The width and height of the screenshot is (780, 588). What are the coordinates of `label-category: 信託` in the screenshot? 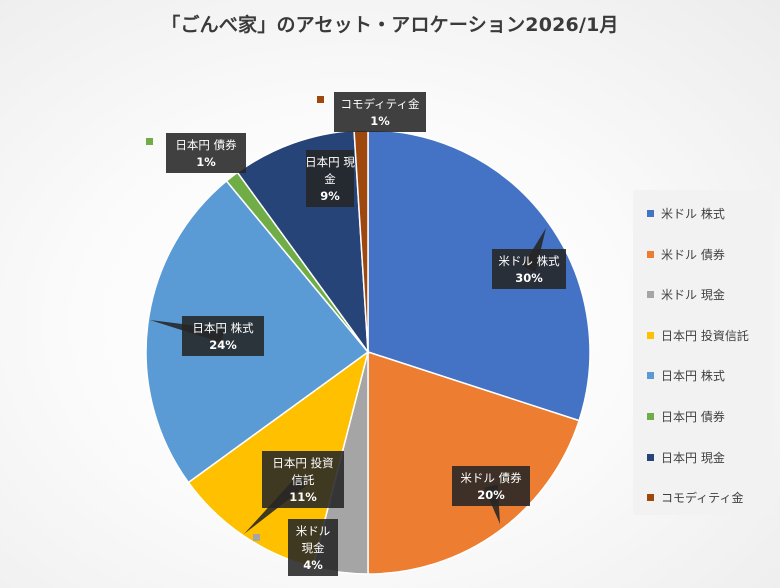 It's located at (303, 480).